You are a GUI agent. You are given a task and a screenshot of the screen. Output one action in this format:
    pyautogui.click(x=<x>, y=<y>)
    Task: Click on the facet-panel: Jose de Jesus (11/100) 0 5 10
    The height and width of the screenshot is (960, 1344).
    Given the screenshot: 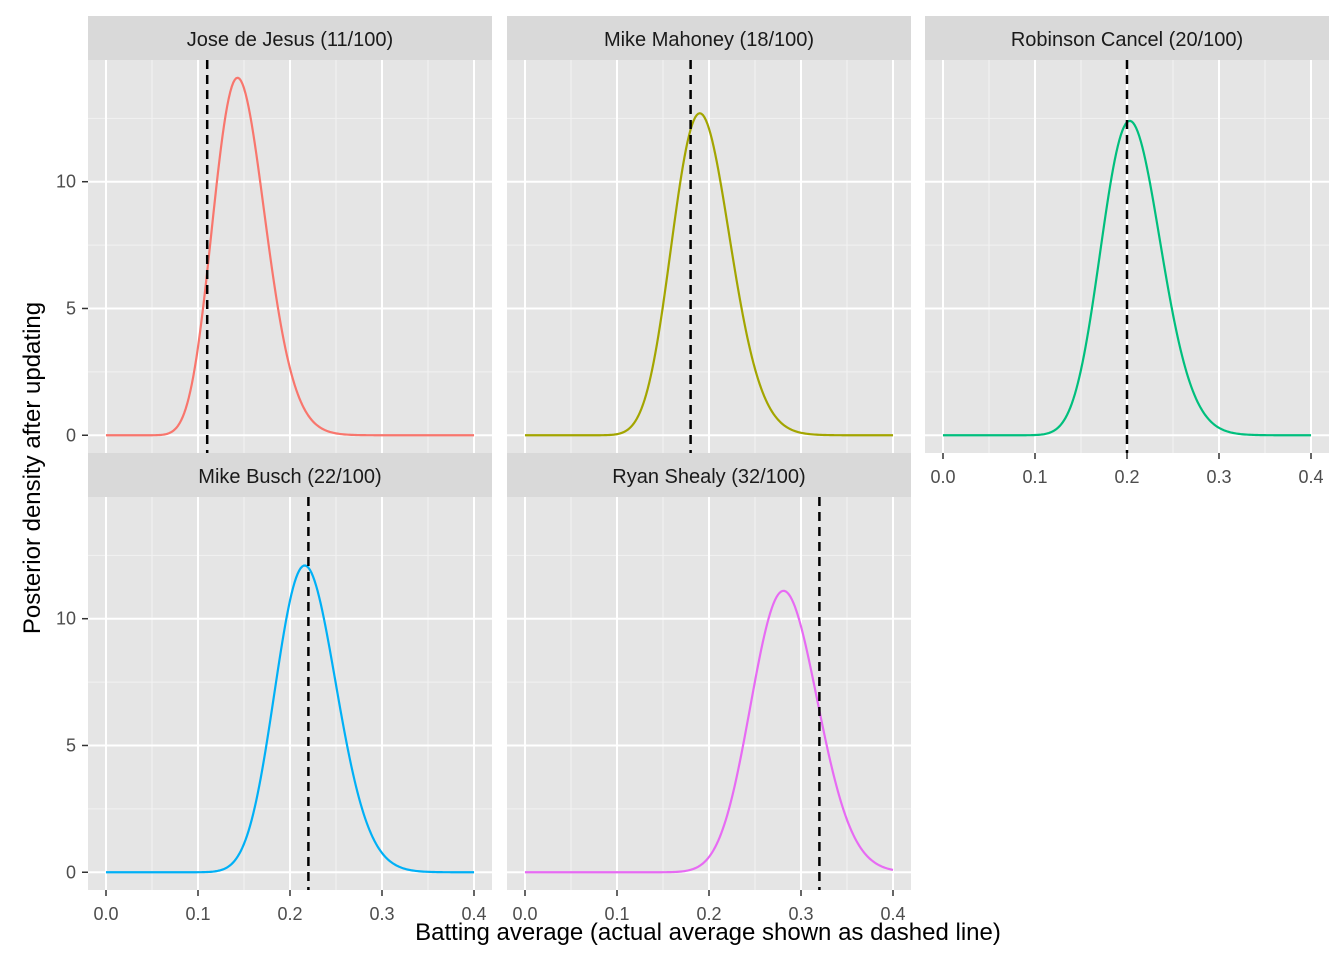 What is the action you would take?
    pyautogui.click(x=274, y=234)
    